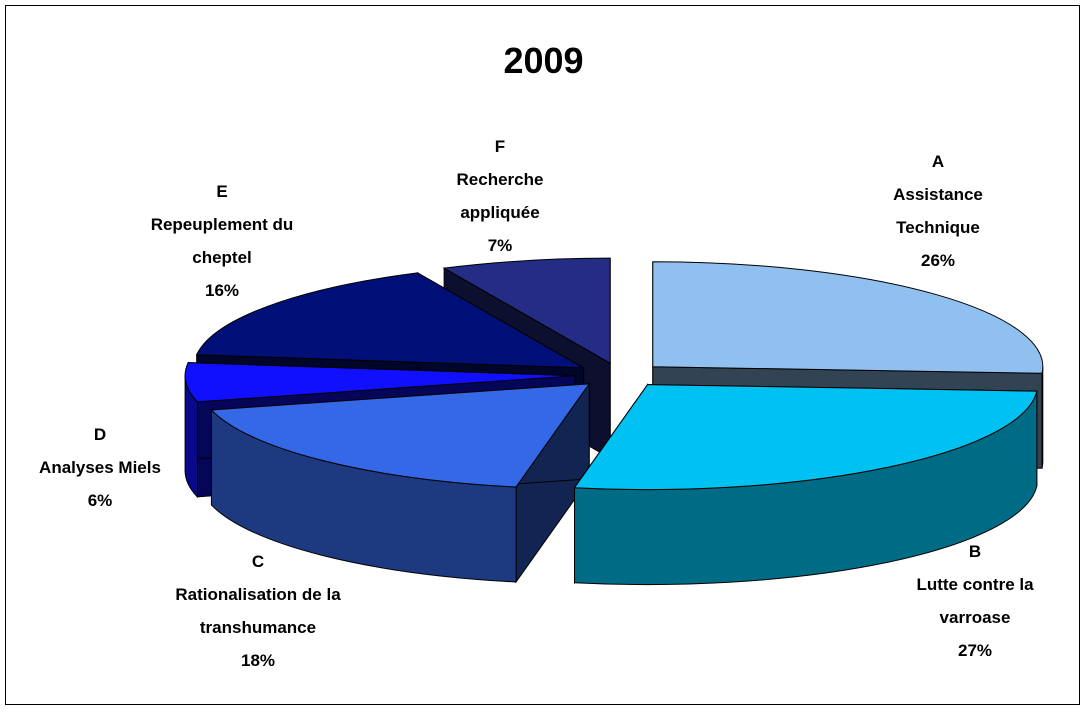 The width and height of the screenshot is (1087, 712). I want to click on slice-code: C, so click(258, 561).